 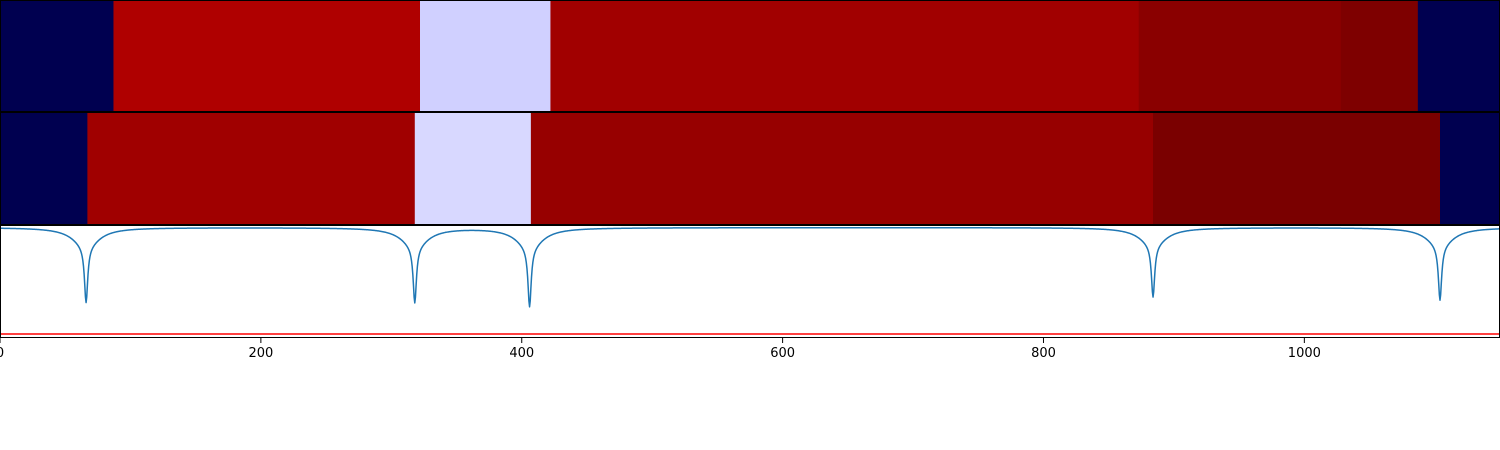 What do you see at coordinates (782, 353) in the screenshot?
I see `x-tick-label-600: 600` at bounding box center [782, 353].